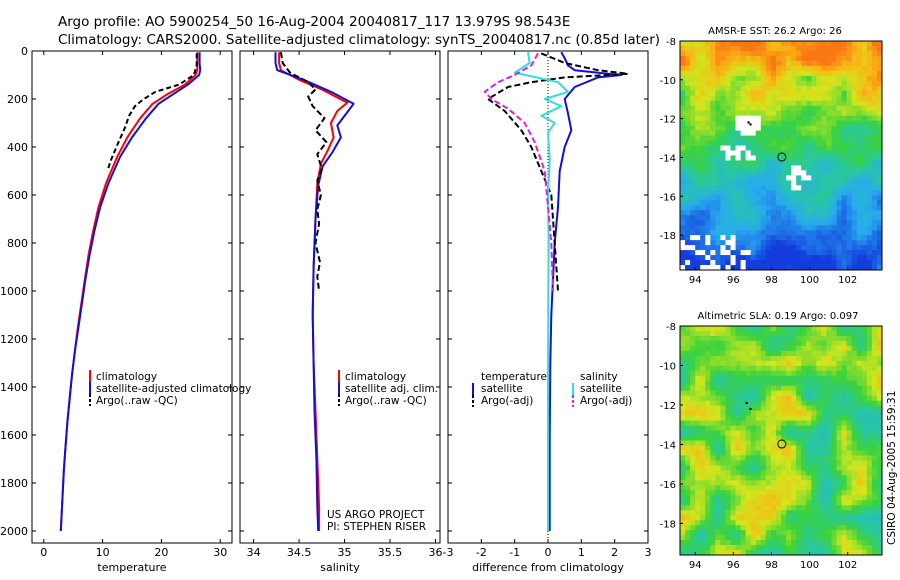 The width and height of the screenshot is (900, 580). I want to click on float-track-point, so click(748, 122).